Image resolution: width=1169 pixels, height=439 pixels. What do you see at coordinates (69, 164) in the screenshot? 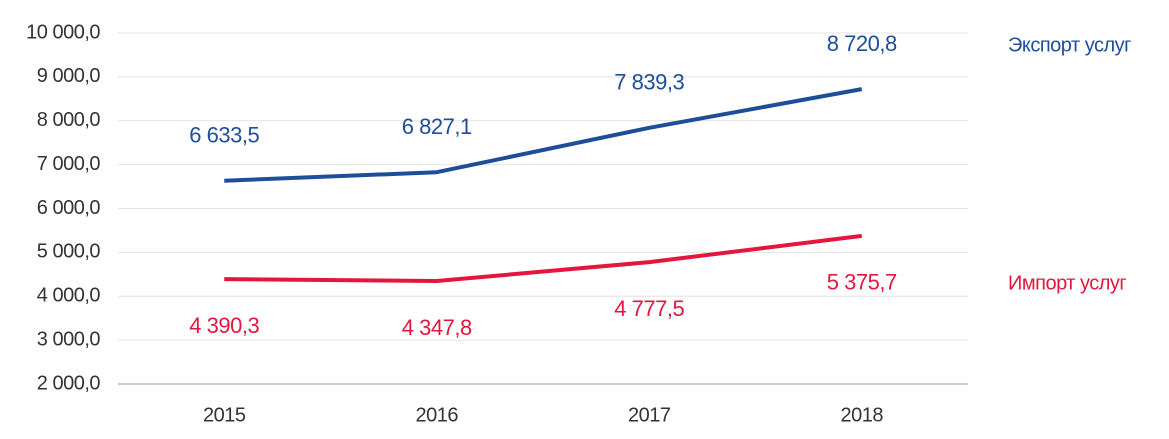
I see `y-tick-label: 7 000,0` at bounding box center [69, 164].